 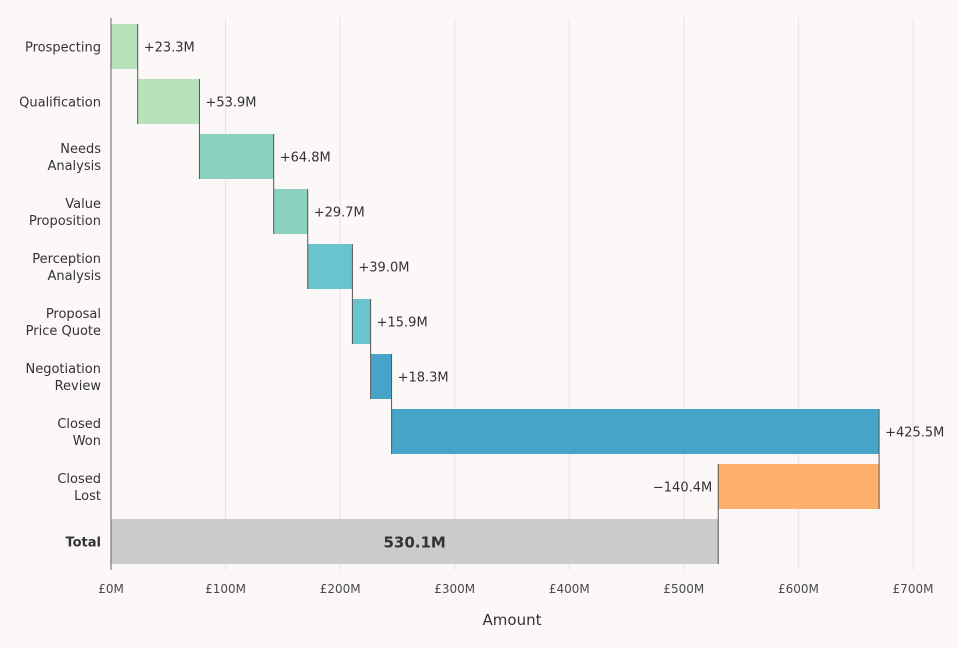 What do you see at coordinates (66, 268) in the screenshot?
I see `category-label: Perception Analysis` at bounding box center [66, 268].